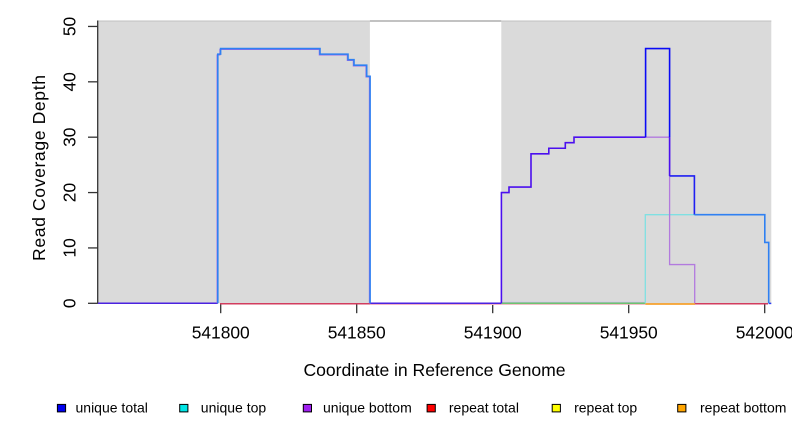 The image size is (792, 432). I want to click on svg-text: 541900, so click(493, 332).